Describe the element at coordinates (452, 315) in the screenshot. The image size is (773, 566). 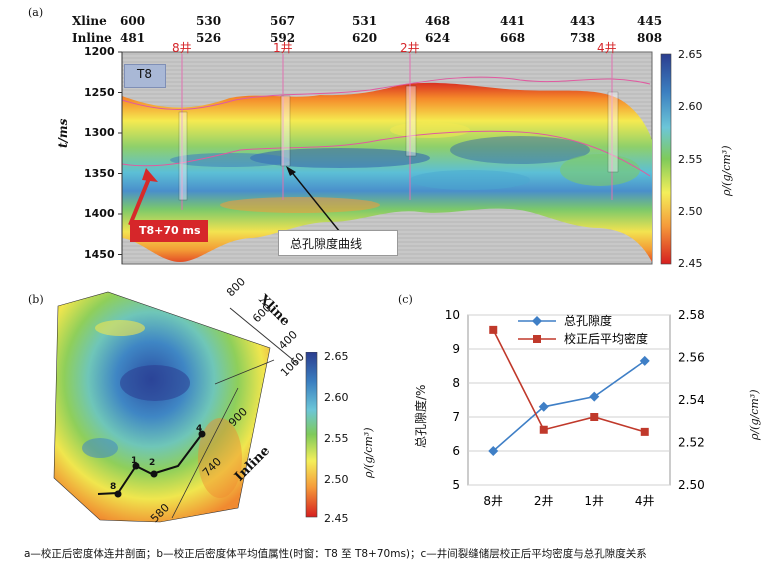
I see `left-y-tick: 10` at that location.